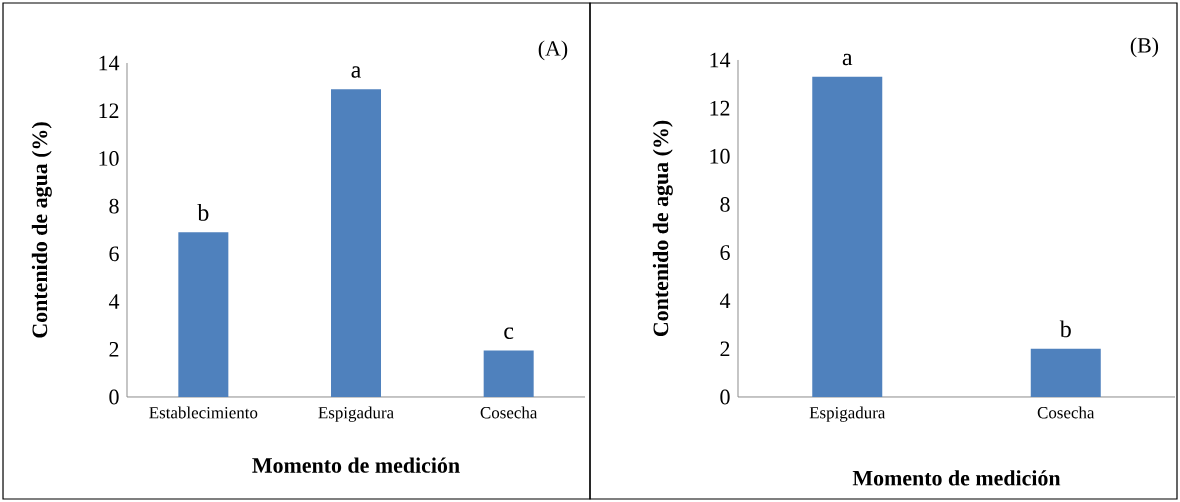 This screenshot has height=502, width=1180. What do you see at coordinates (509, 333) in the screenshot?
I see `annotation: c` at bounding box center [509, 333].